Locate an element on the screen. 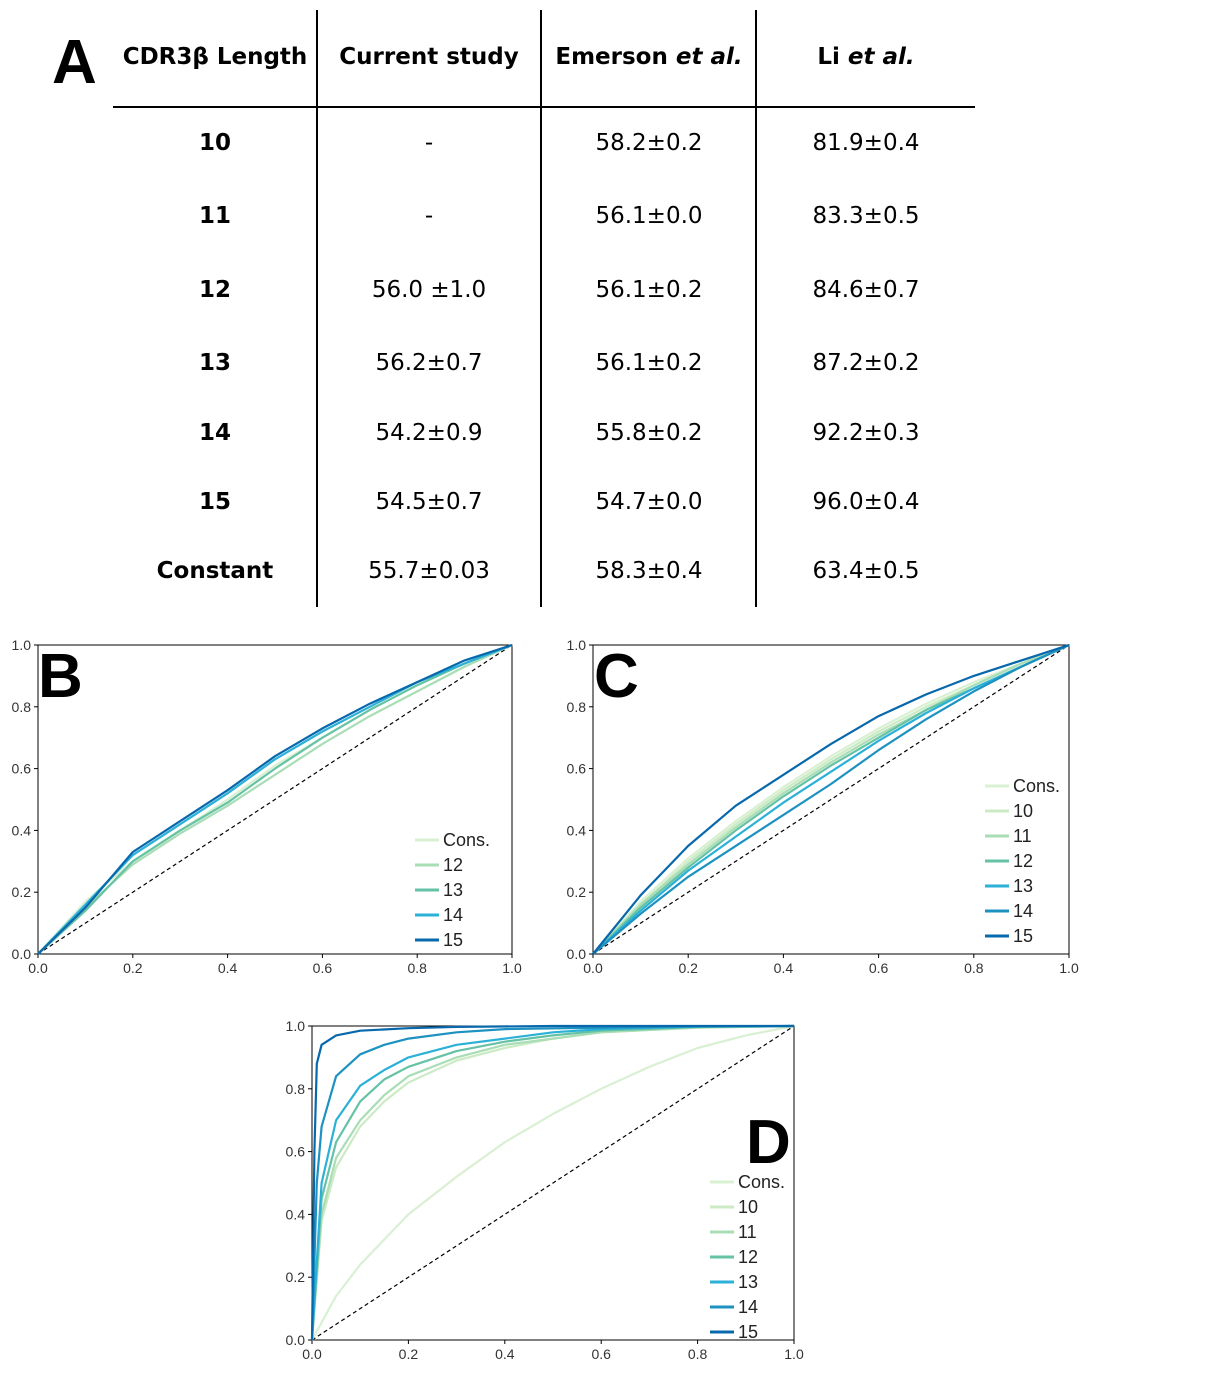  table-cell-li: 87.2±0.2 is located at coordinates (866, 363).